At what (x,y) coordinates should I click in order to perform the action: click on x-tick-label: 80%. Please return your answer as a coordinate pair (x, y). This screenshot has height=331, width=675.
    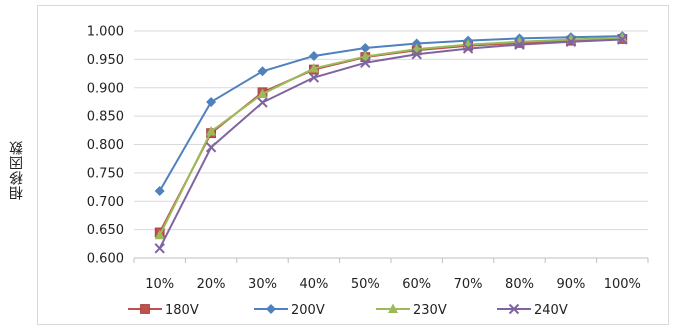
    Looking at the image, I should click on (519, 284).